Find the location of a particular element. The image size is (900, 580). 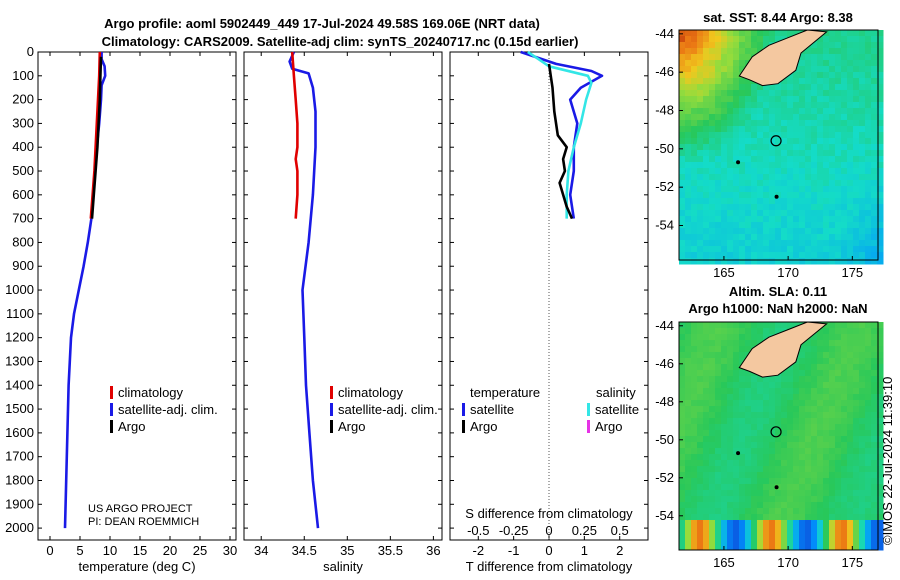

argo-float-marker is located at coordinates (776, 432).